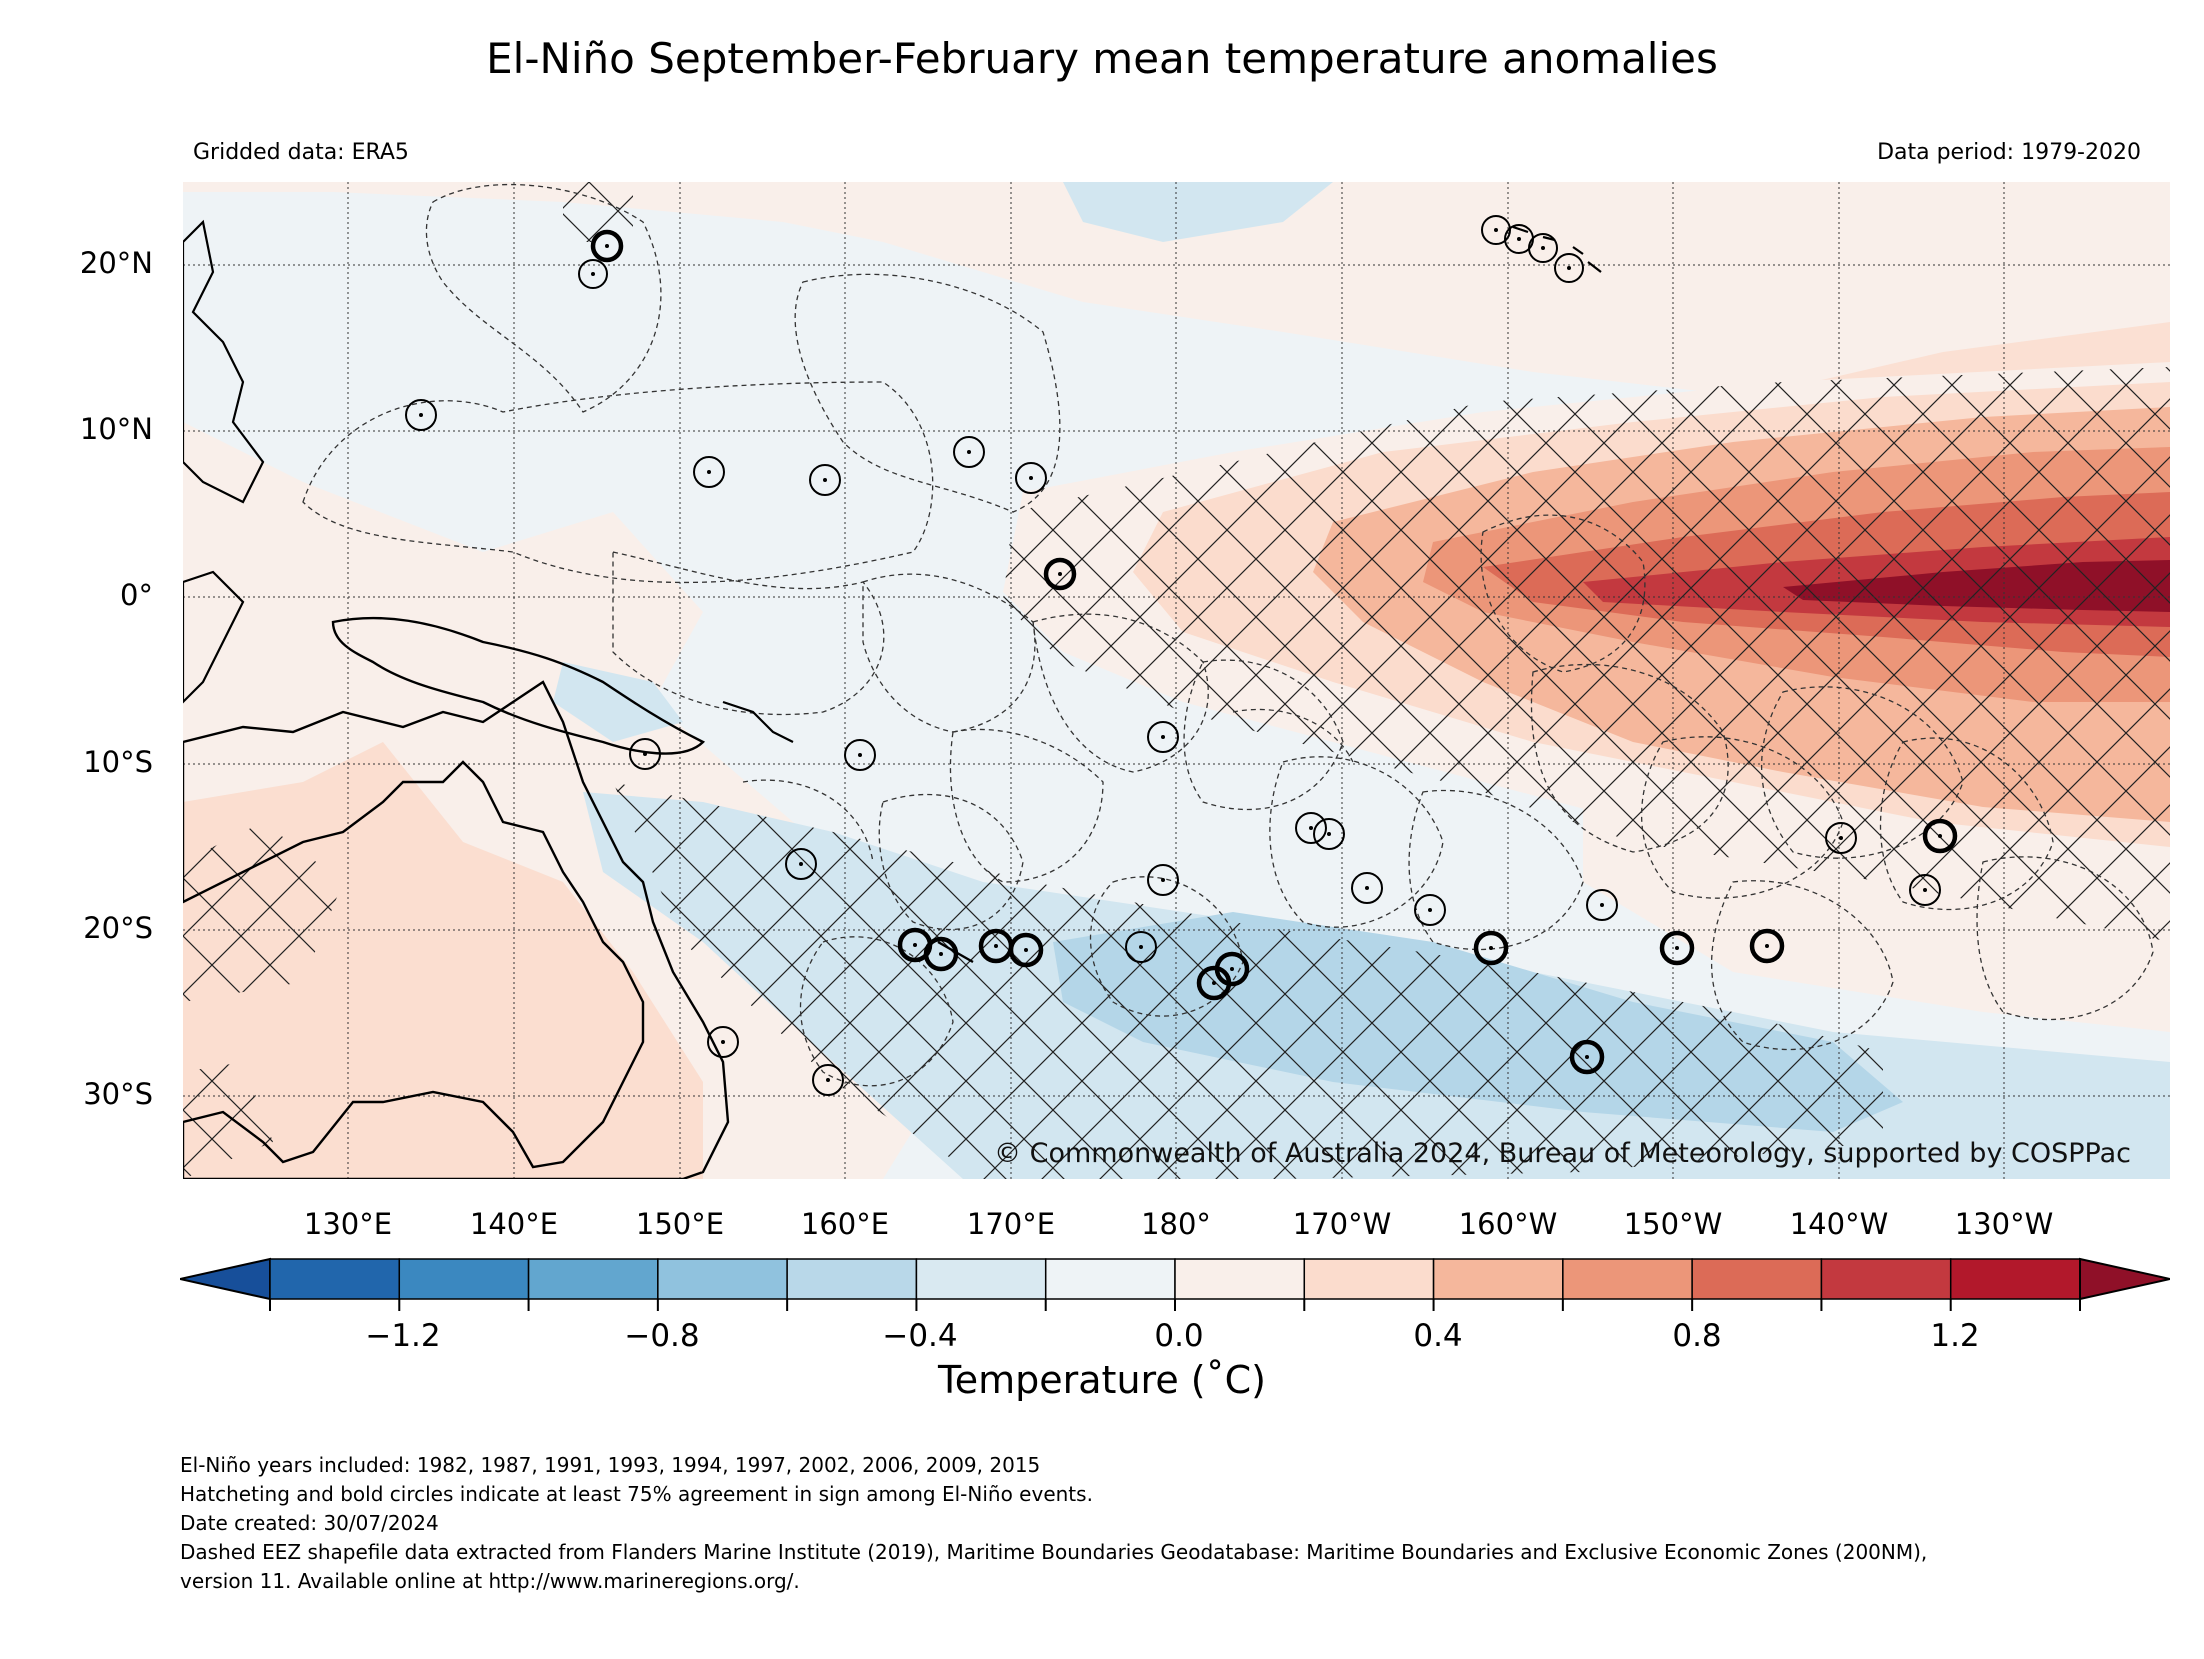 The image size is (2204, 1659). I want to click on lat-label-10n: 10°N, so click(116, 429).